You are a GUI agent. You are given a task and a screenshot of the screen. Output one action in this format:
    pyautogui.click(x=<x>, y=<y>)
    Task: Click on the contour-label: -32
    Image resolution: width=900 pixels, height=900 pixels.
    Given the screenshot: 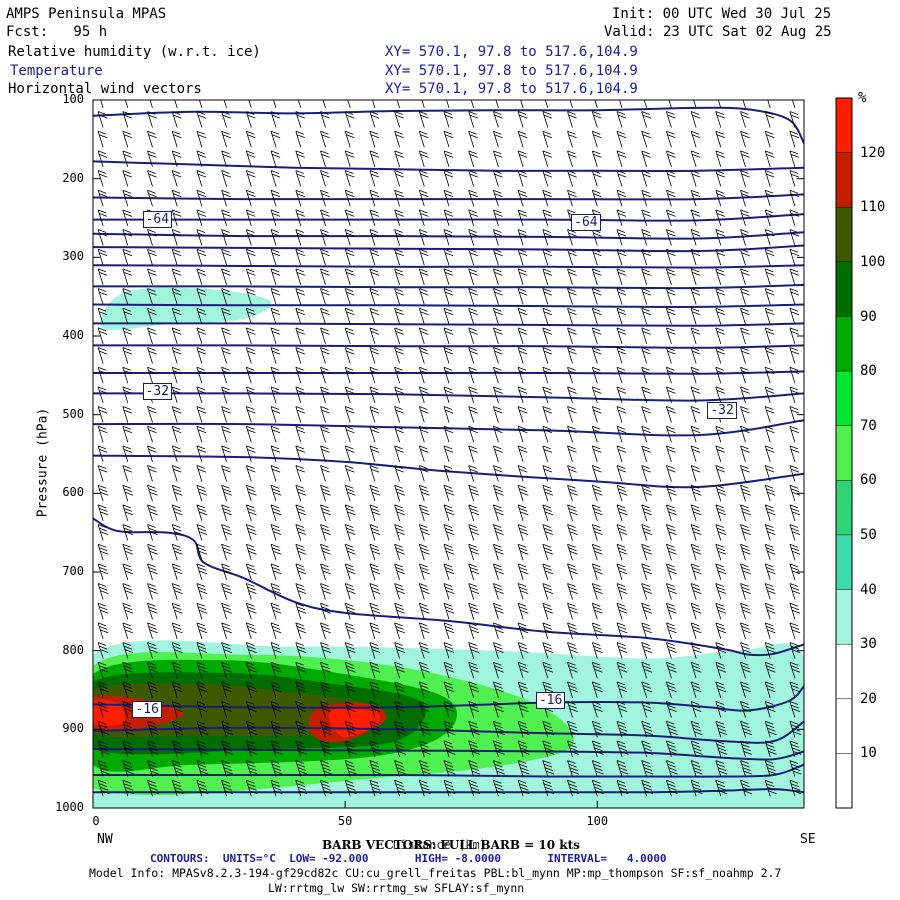 What is the action you would take?
    pyautogui.click(x=722, y=410)
    